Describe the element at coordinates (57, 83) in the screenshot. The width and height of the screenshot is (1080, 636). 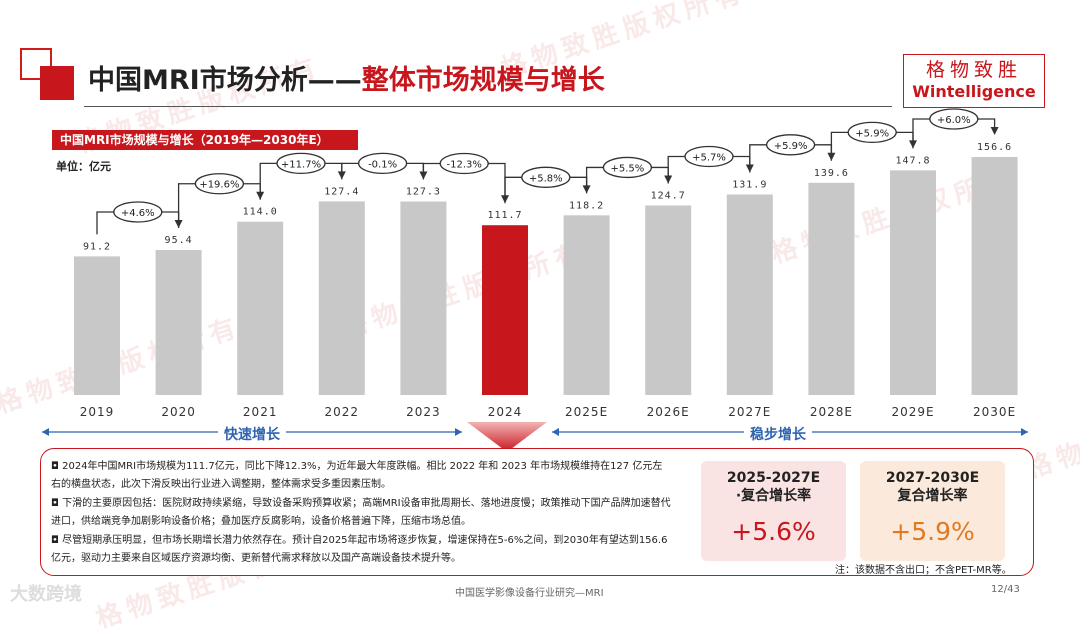
I see `header-square-fill` at that location.